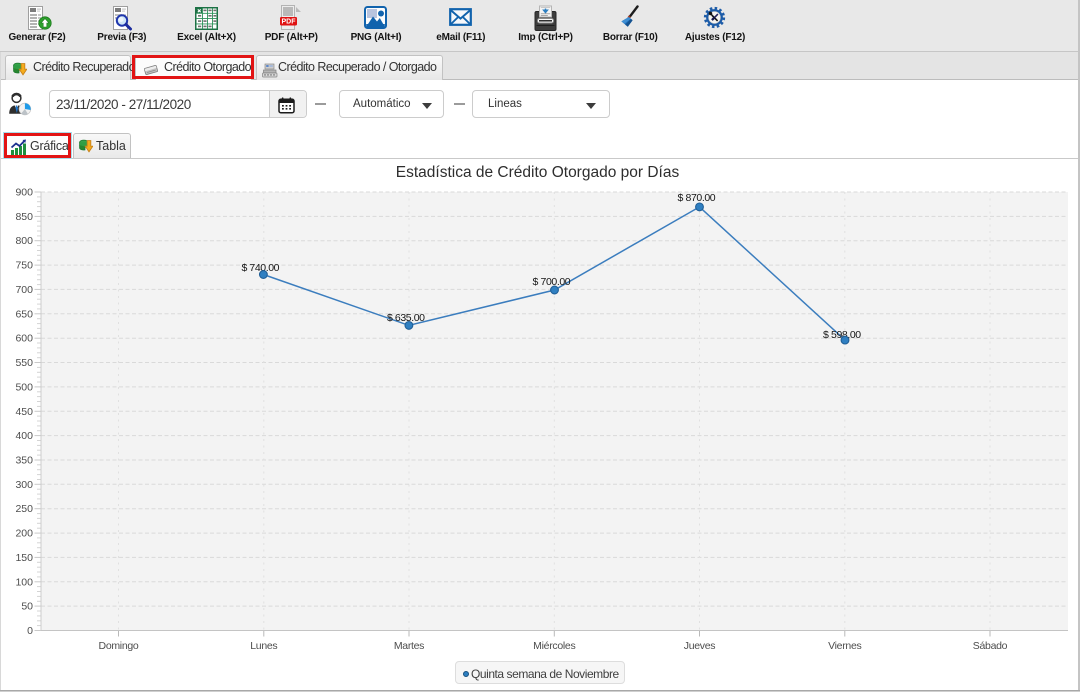 This screenshot has width=1080, height=692. What do you see at coordinates (24, 558) in the screenshot?
I see `svg-text: 150` at bounding box center [24, 558].